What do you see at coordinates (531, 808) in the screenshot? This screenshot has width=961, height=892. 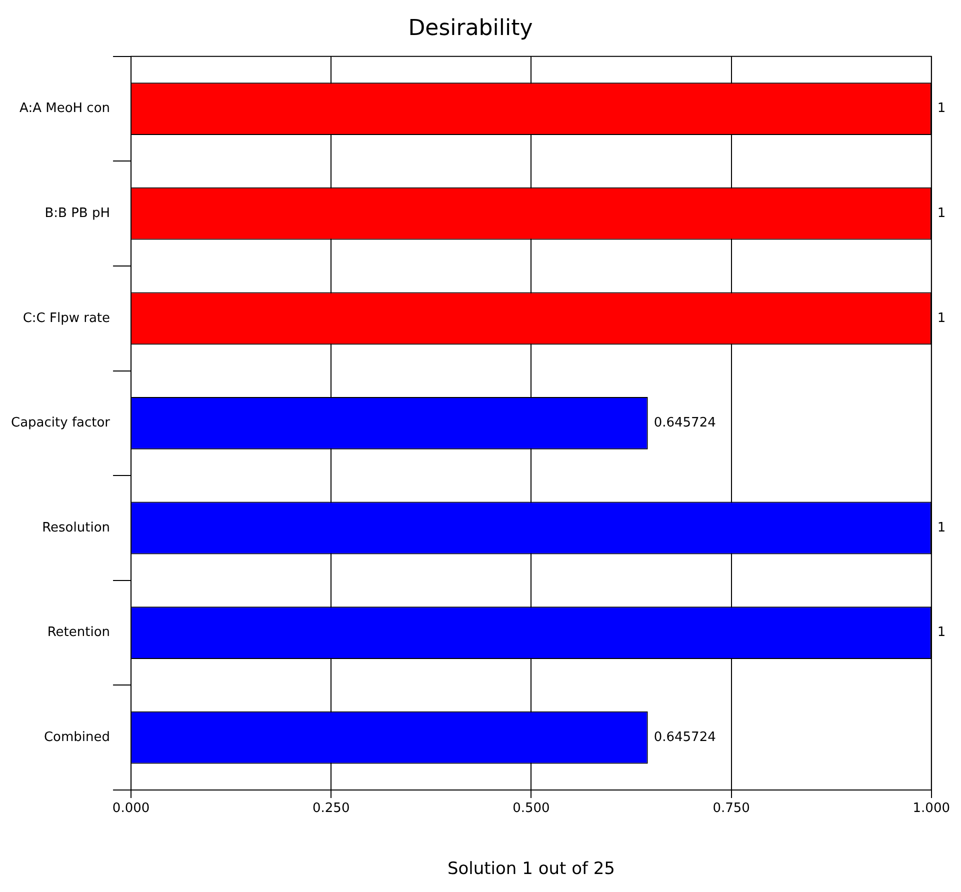 I see `x-tick-label: 0.500` at bounding box center [531, 808].